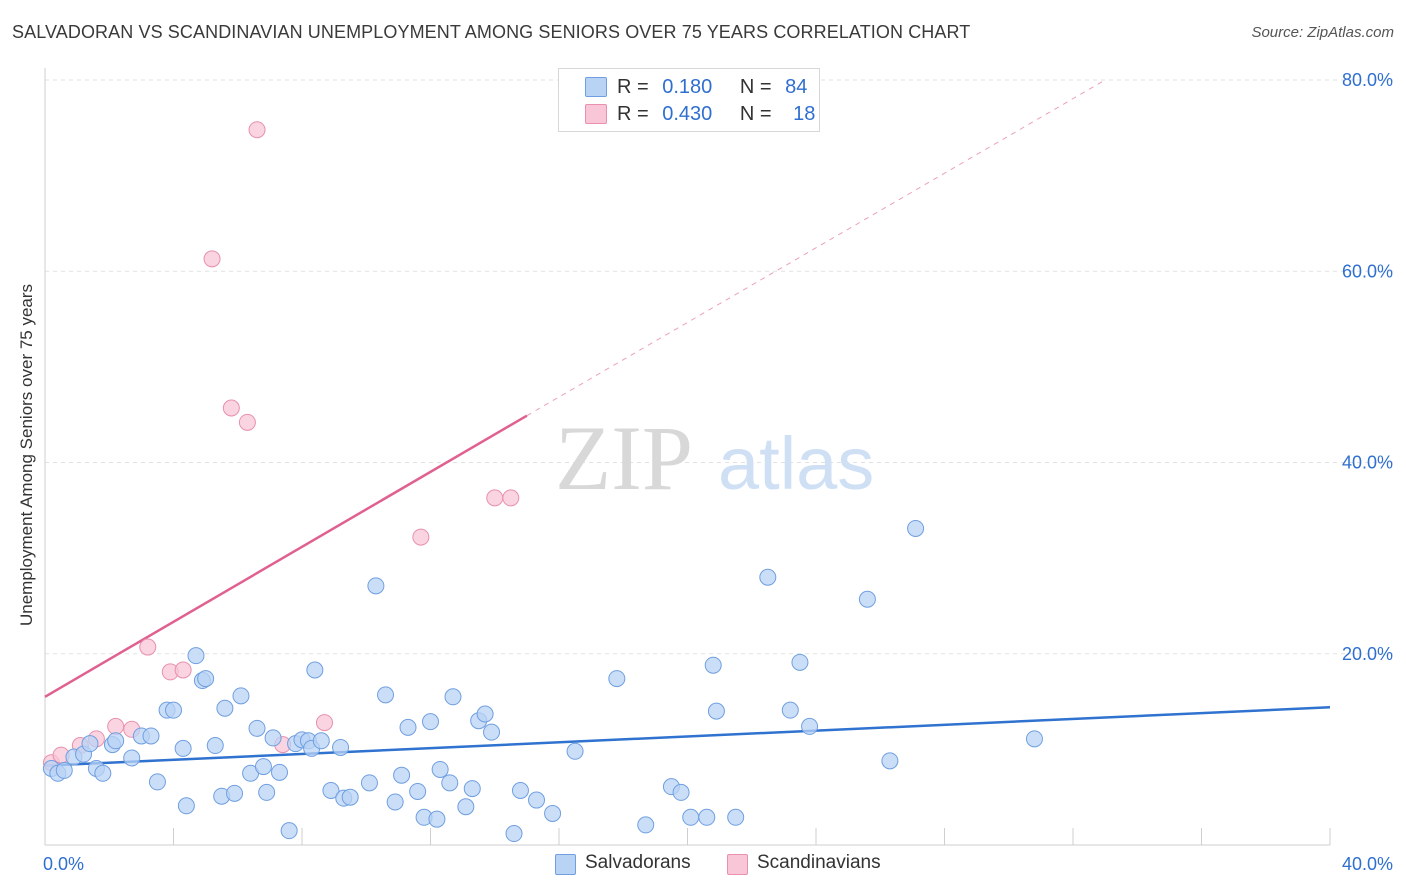 This screenshot has height=892, width=1406. I want to click on legend-row-salvadorans: R = 0.180 N = 84, so click(712, 87).